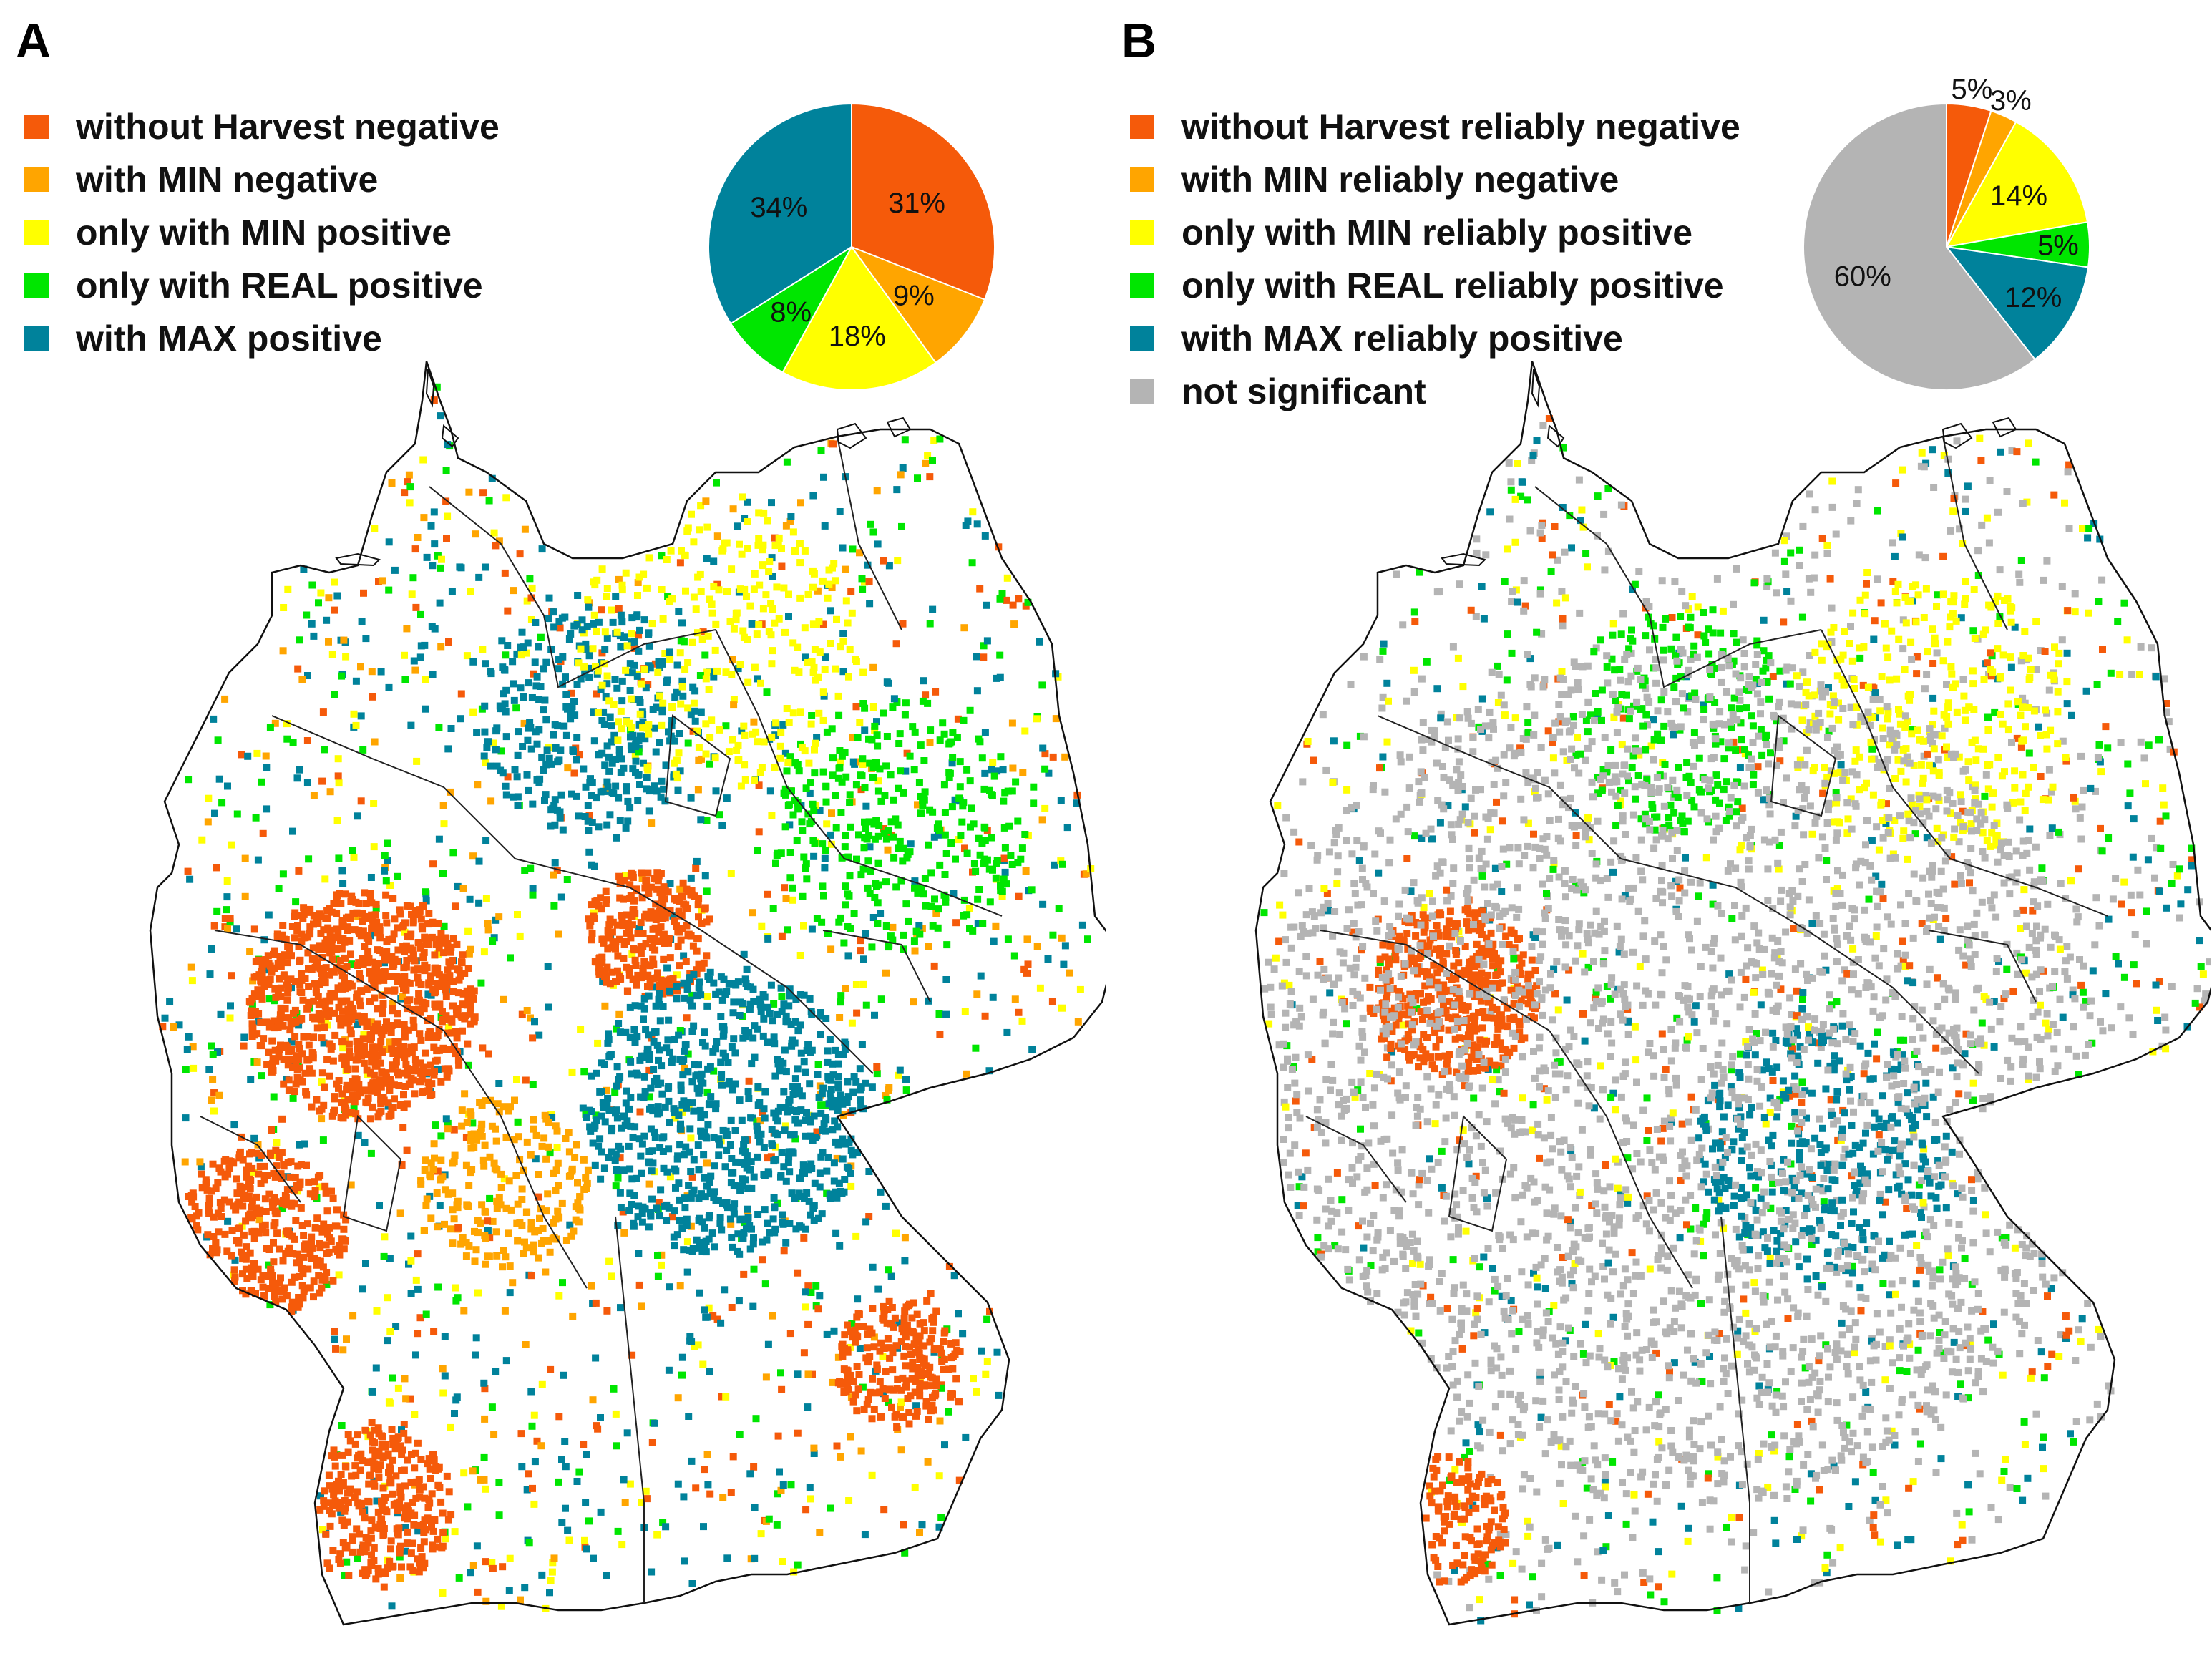 The width and height of the screenshot is (2212, 1656). Describe the element at coordinates (1139, 41) in the screenshot. I see `panel-label-b: B` at that location.